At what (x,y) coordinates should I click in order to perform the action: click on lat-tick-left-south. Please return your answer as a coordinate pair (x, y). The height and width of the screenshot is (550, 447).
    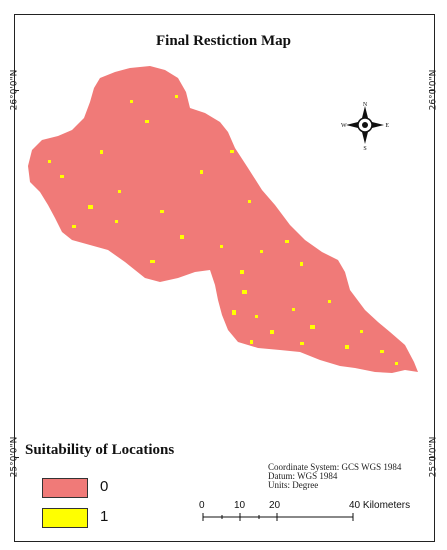
    Looking at the image, I should click on (16, 457).